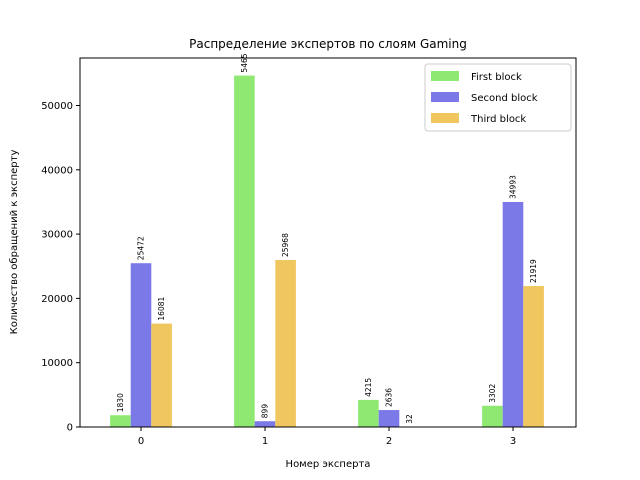 The height and width of the screenshot is (480, 640). Describe the element at coordinates (496, 77) in the screenshot. I see `legend-label: First block` at that location.